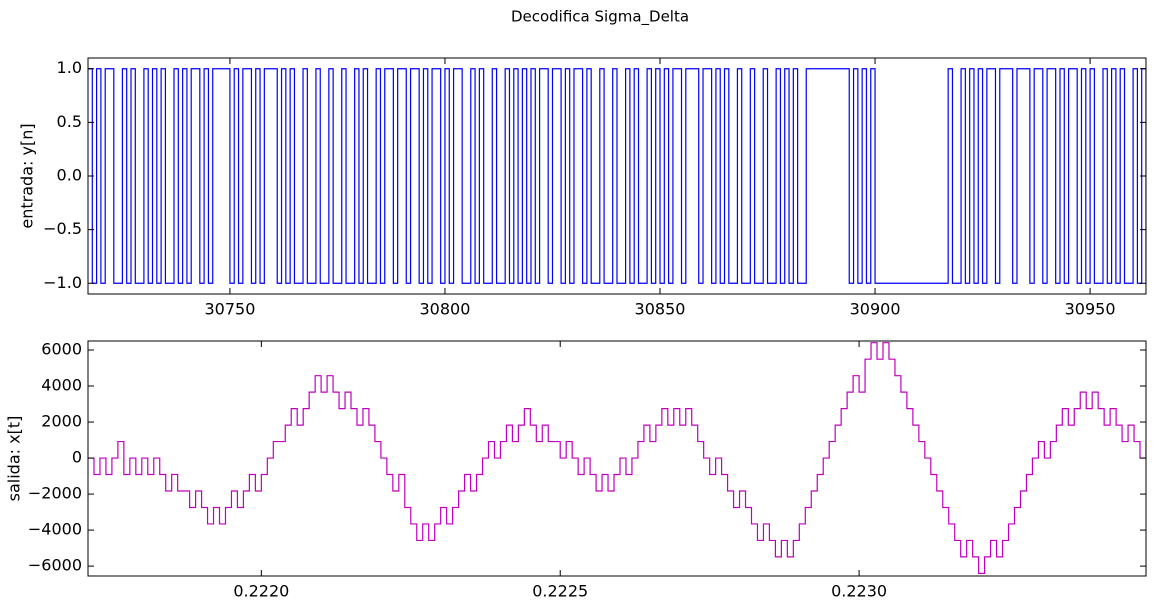 This screenshot has height=605, width=1155. Describe the element at coordinates (445, 309) in the screenshot. I see `x-tick-label: 30800` at that location.